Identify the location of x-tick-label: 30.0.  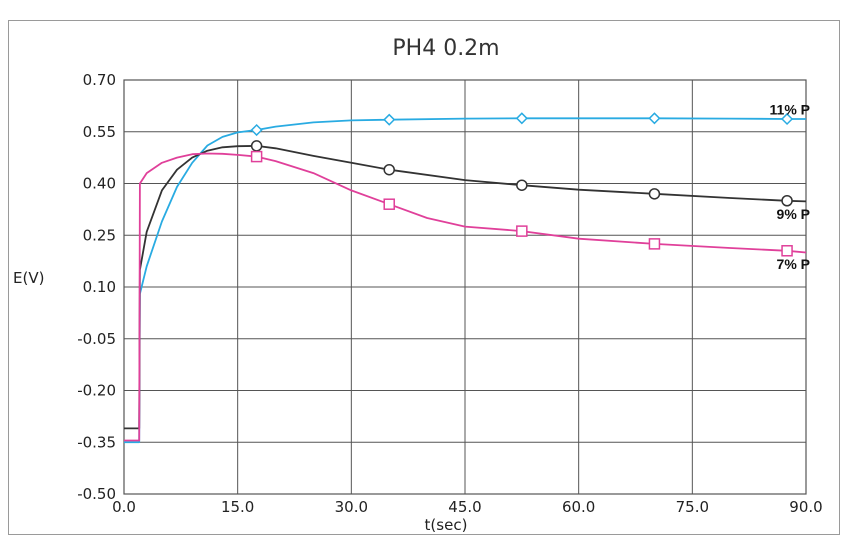
(351, 507).